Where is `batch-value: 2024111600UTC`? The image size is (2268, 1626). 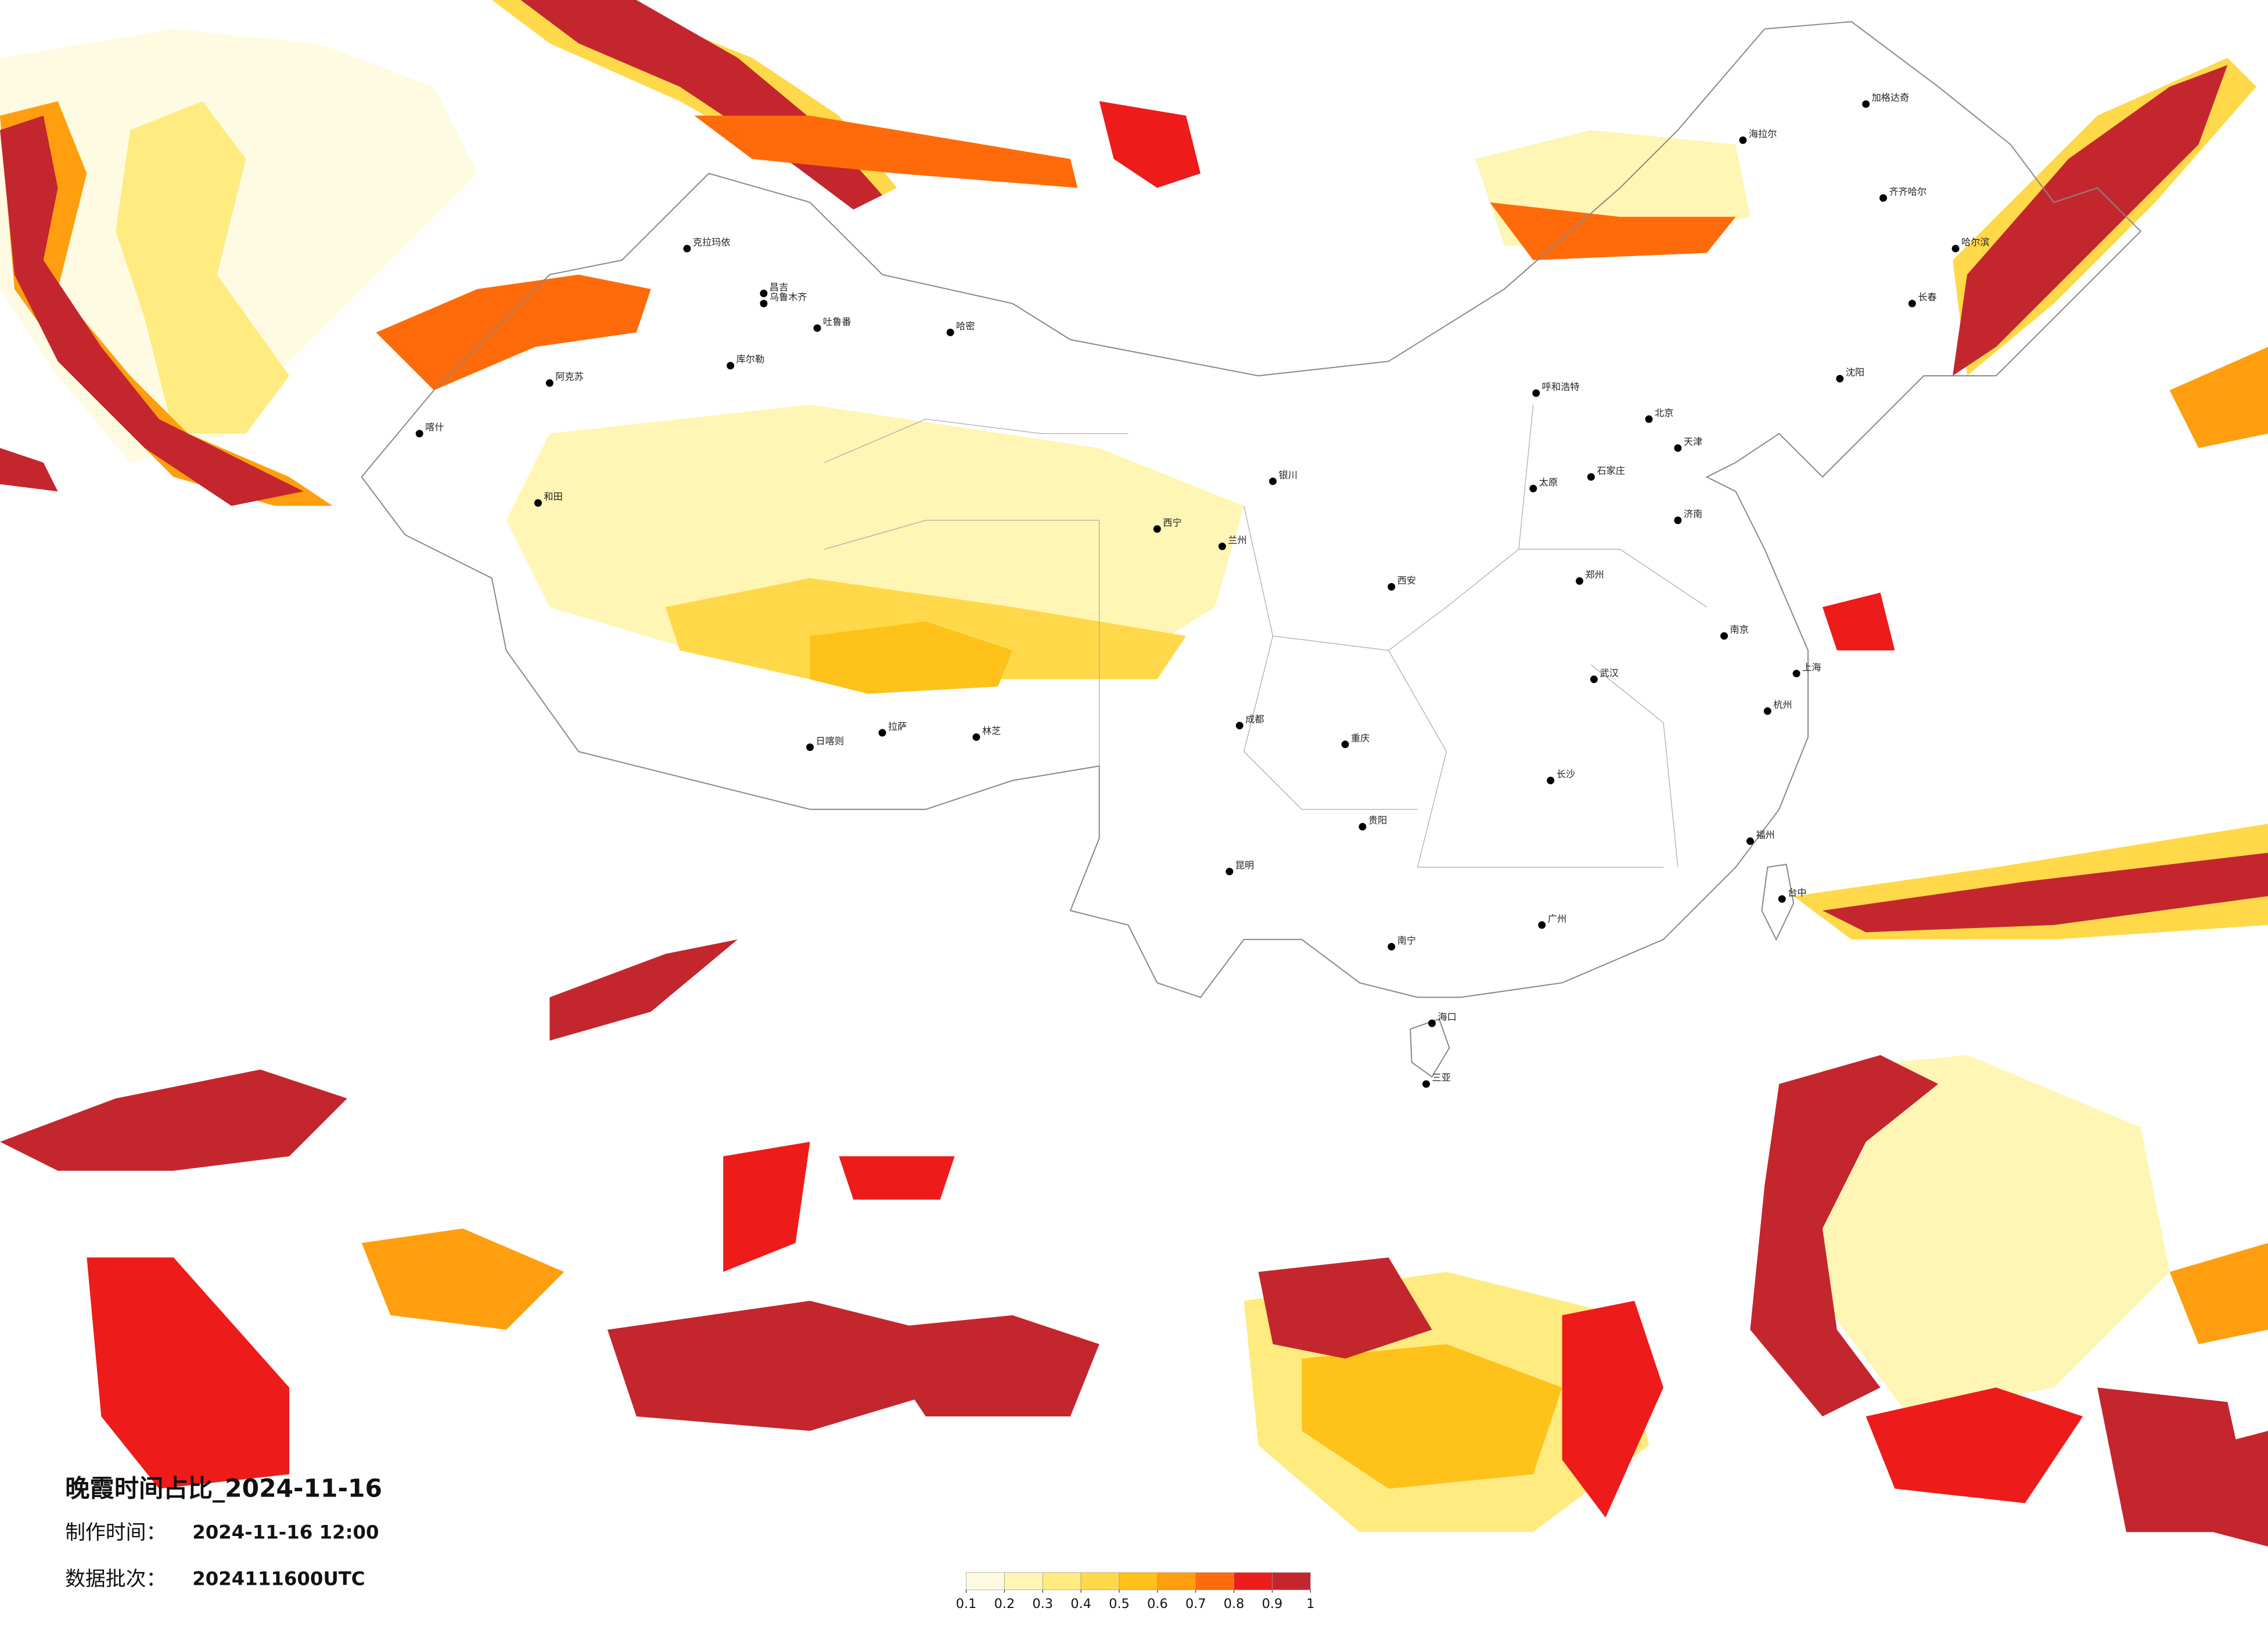
batch-value: 2024111600UTC is located at coordinates (278, 1578).